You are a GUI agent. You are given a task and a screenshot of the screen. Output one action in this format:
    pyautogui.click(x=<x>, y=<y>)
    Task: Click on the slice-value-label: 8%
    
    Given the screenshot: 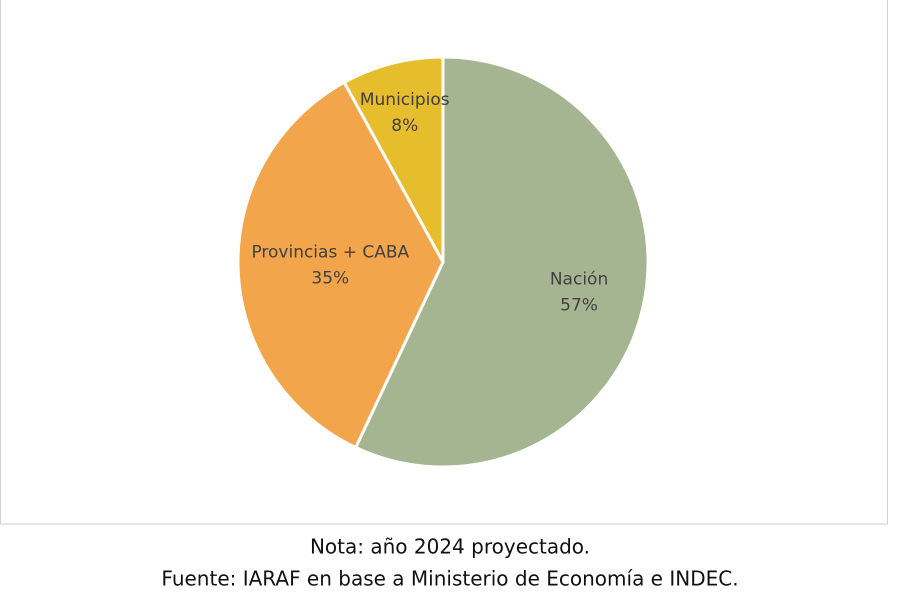 What is the action you would take?
    pyautogui.click(x=404, y=126)
    